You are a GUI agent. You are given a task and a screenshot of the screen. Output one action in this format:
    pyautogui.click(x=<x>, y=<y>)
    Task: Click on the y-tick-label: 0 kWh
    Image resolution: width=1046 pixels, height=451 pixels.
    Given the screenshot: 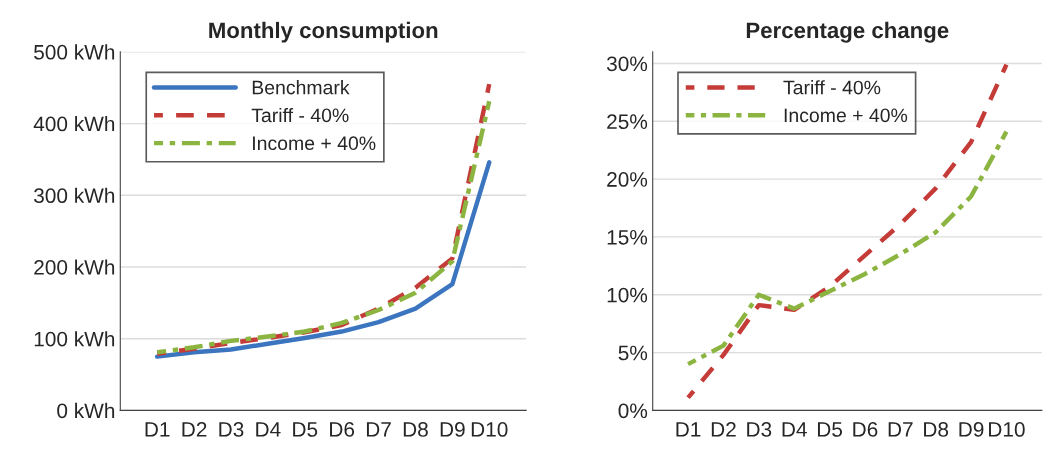 What is the action you would take?
    pyautogui.click(x=86, y=410)
    